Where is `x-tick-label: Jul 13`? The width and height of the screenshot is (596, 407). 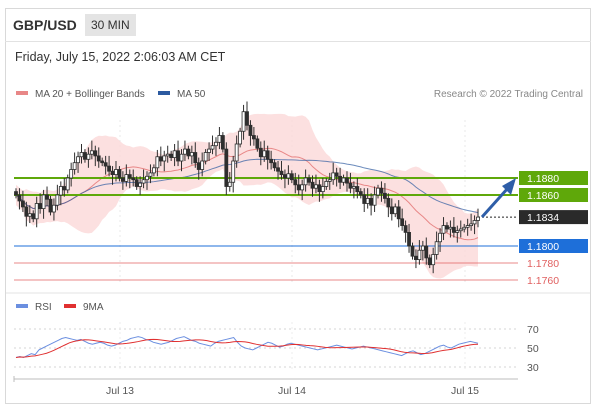
x-tick-label: Jul 13 is located at coordinates (120, 391).